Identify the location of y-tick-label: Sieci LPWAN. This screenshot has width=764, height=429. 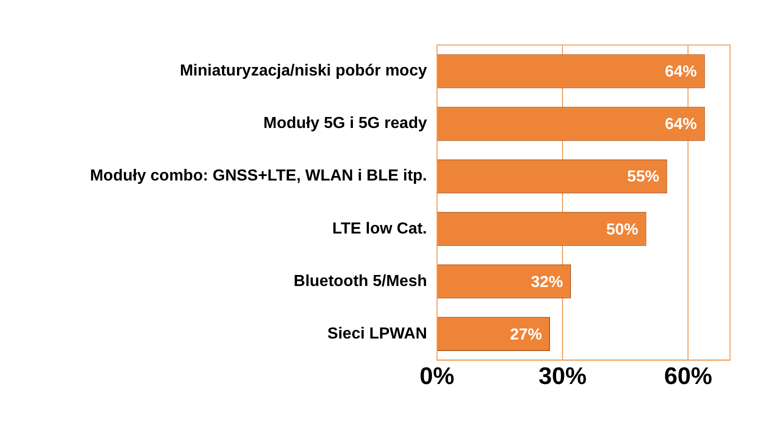
(377, 333).